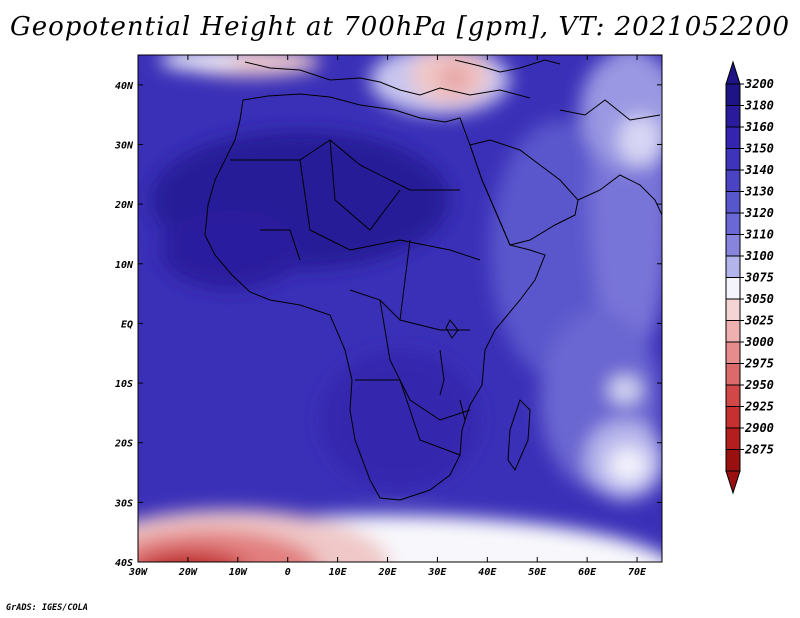 Image resolution: width=800 pixels, height=618 pixels. I want to click on colorbar-label: 2900, so click(759, 428).